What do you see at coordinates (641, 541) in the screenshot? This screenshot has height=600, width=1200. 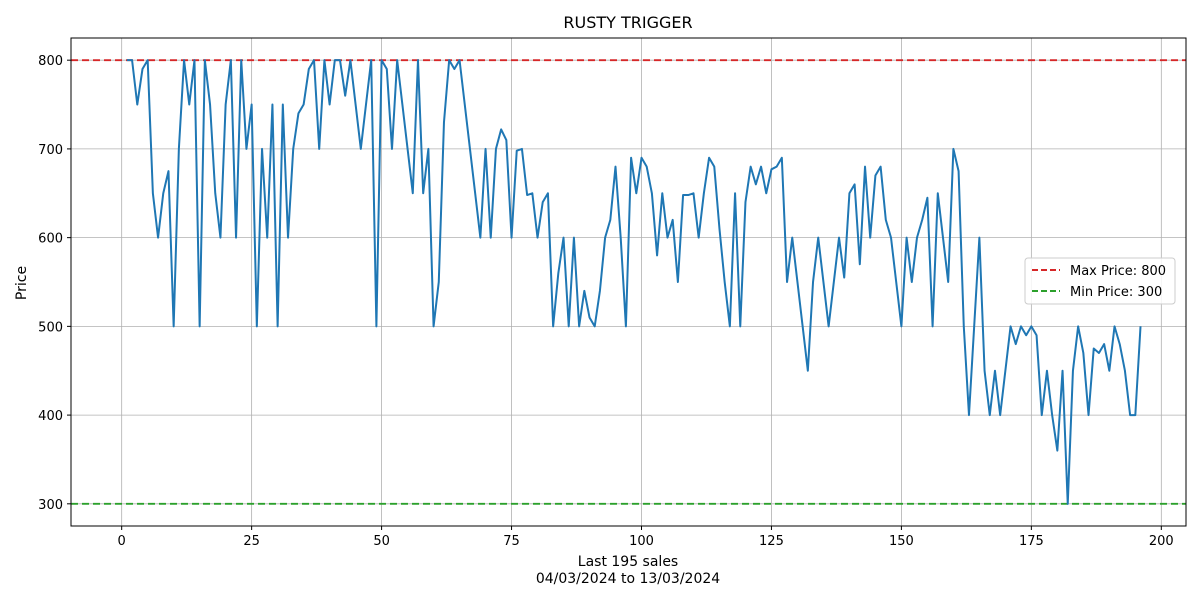 I see `x-tick-label: 100` at bounding box center [641, 541].